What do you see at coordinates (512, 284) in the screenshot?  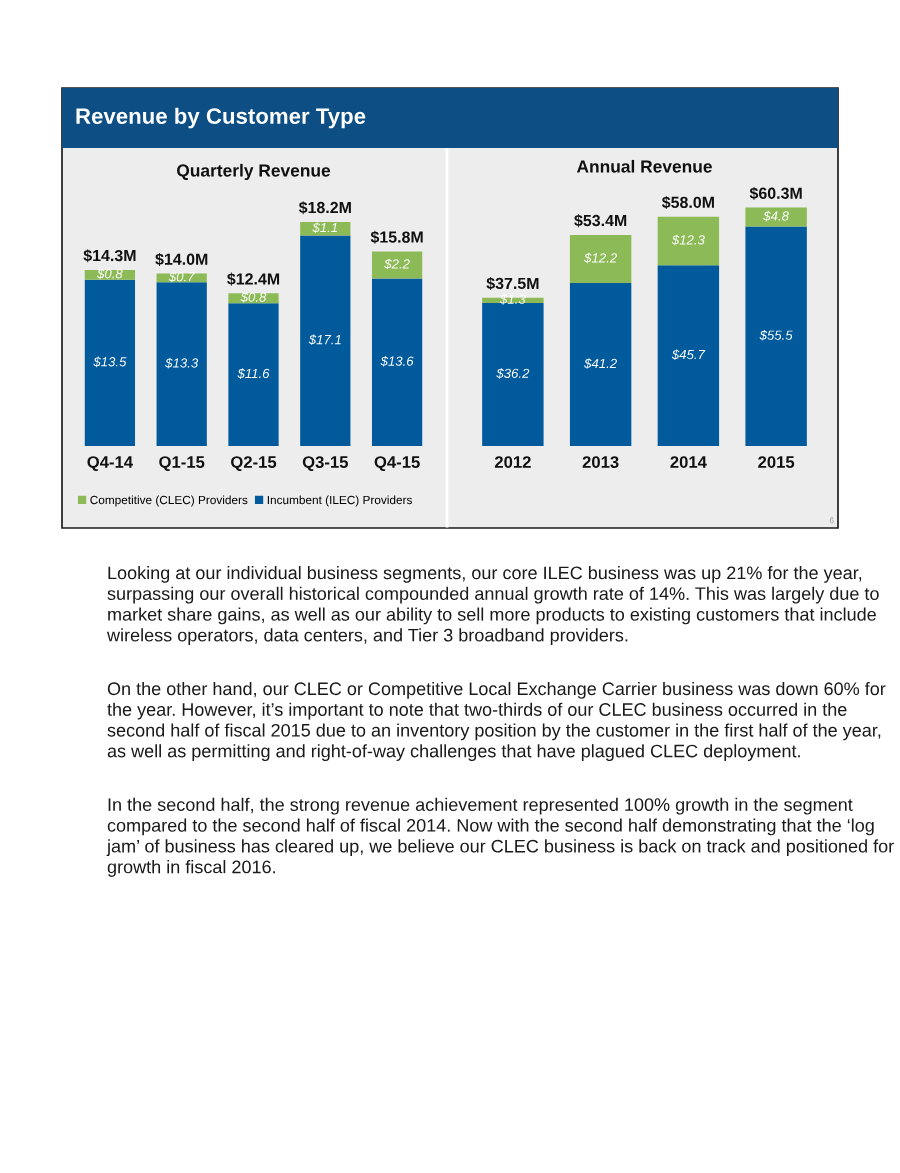 I see `total-label: $37.5M` at bounding box center [512, 284].